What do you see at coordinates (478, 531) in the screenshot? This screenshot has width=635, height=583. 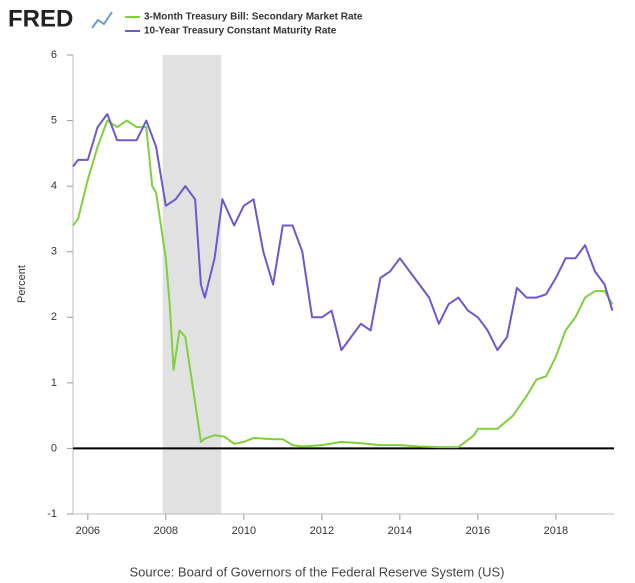 I see `x-tick-label: 2016` at bounding box center [478, 531].